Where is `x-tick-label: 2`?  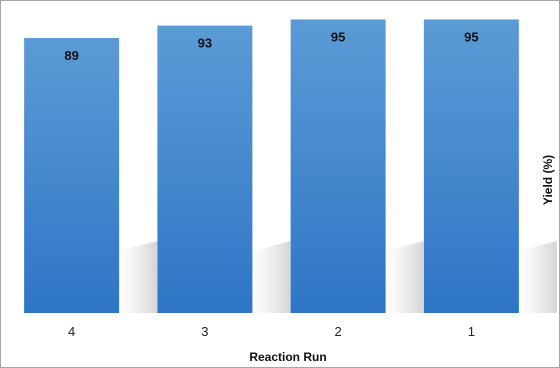
x-tick-label: 2 is located at coordinates (338, 331).